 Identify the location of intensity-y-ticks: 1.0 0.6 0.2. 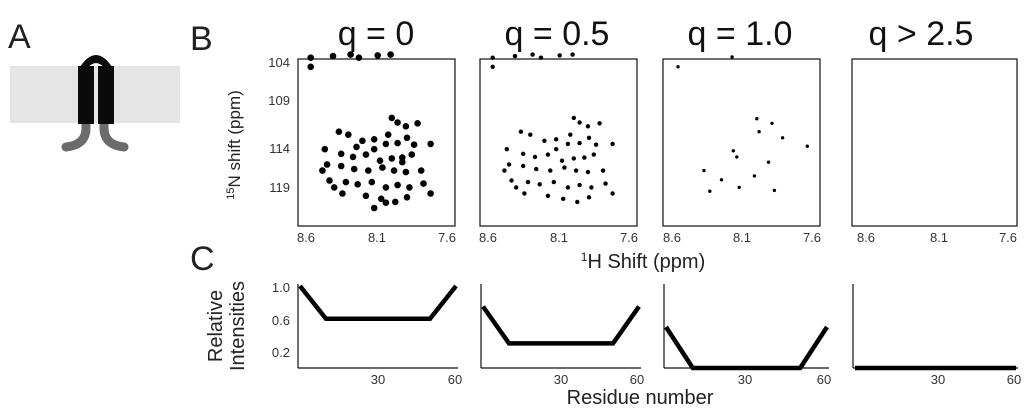
(281, 320).